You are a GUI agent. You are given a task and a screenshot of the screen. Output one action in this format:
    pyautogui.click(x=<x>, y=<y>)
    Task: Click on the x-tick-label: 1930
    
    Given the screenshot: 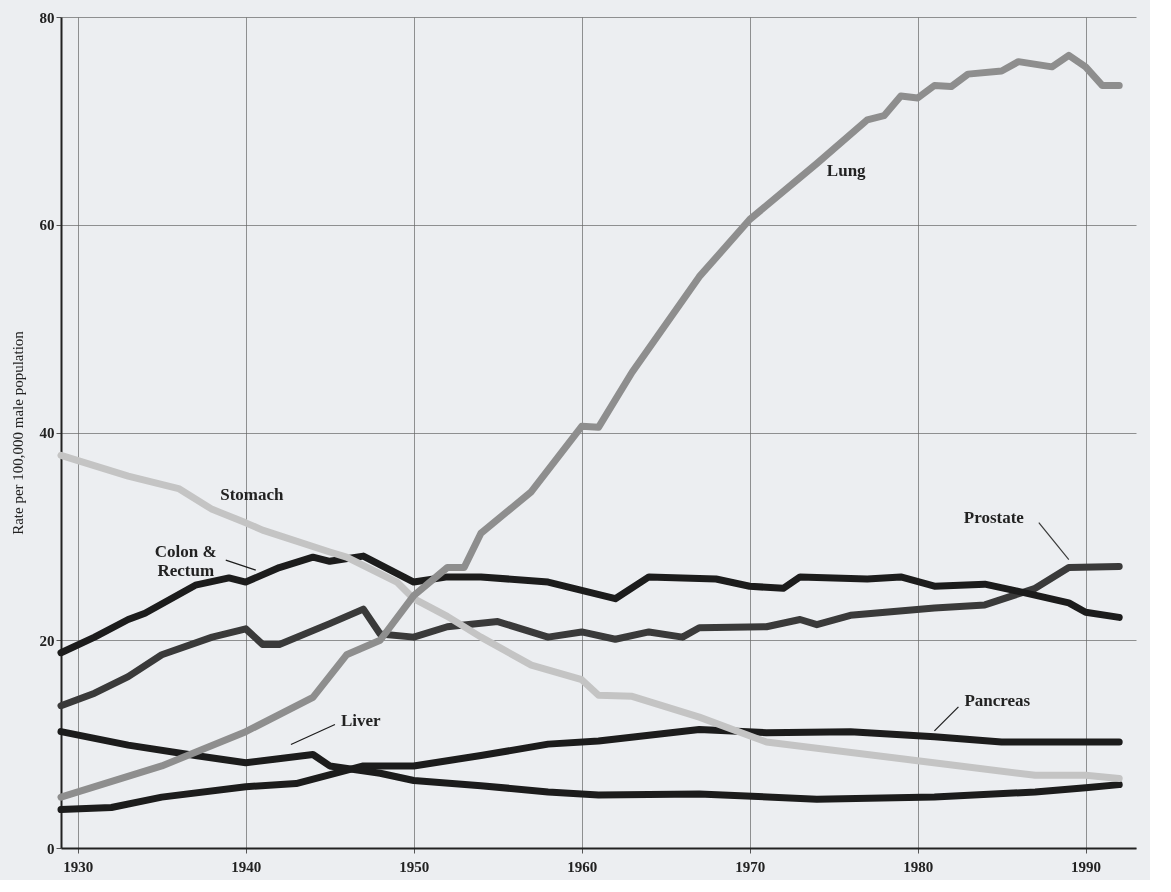 What is the action you would take?
    pyautogui.click(x=78, y=866)
    